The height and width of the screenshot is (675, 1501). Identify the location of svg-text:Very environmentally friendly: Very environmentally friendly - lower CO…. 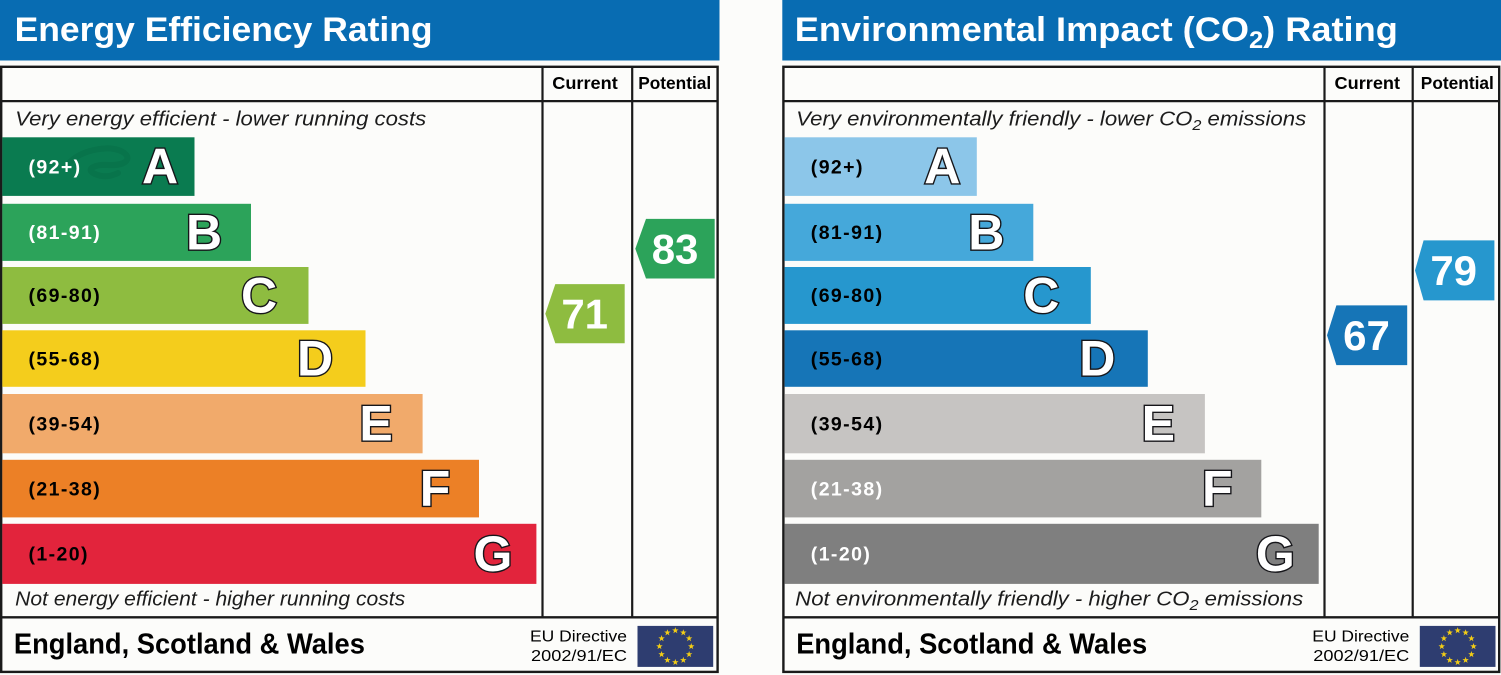
(1051, 121).